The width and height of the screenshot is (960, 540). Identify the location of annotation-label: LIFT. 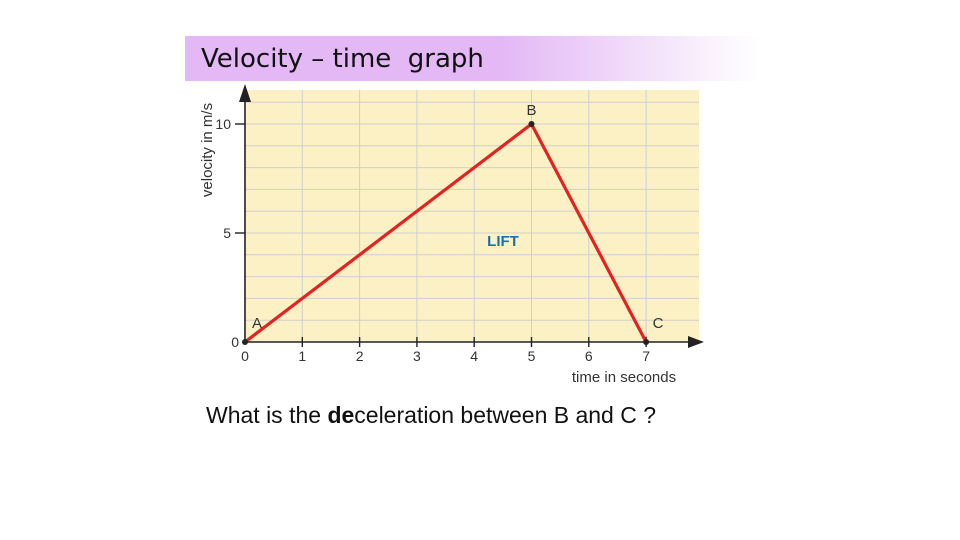
(503, 241).